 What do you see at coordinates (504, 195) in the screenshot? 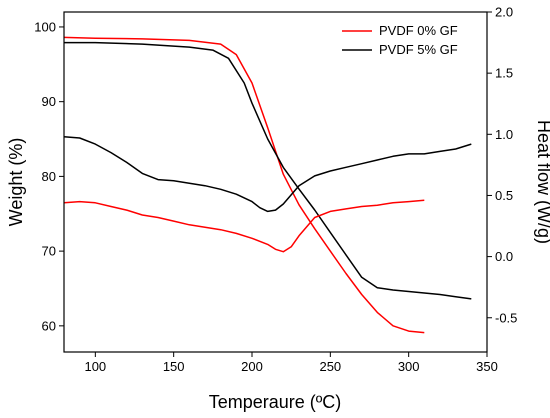
I see `y-right-tick-label-2: 0.5` at bounding box center [504, 195].